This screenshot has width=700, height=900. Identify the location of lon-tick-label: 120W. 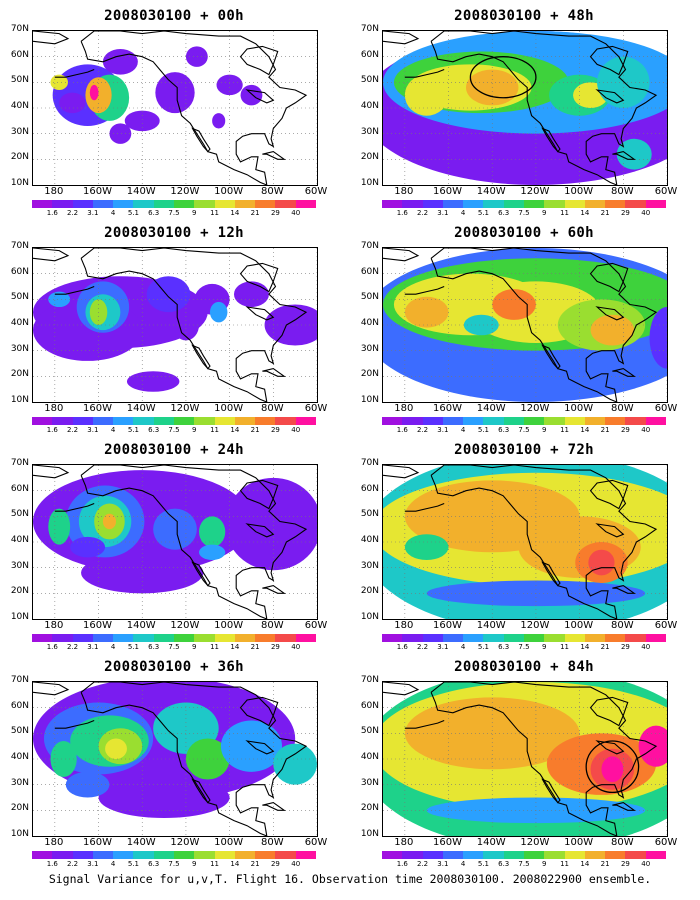
(535, 191).